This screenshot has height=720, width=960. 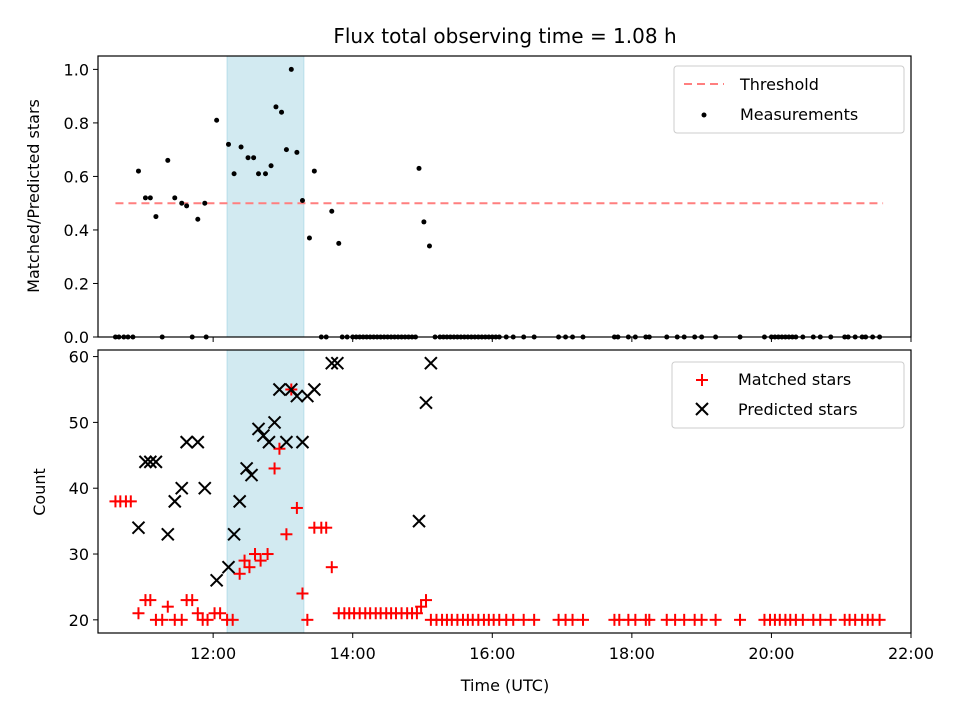 I want to click on bottom-y-axis-label: Count, so click(x=39, y=492).